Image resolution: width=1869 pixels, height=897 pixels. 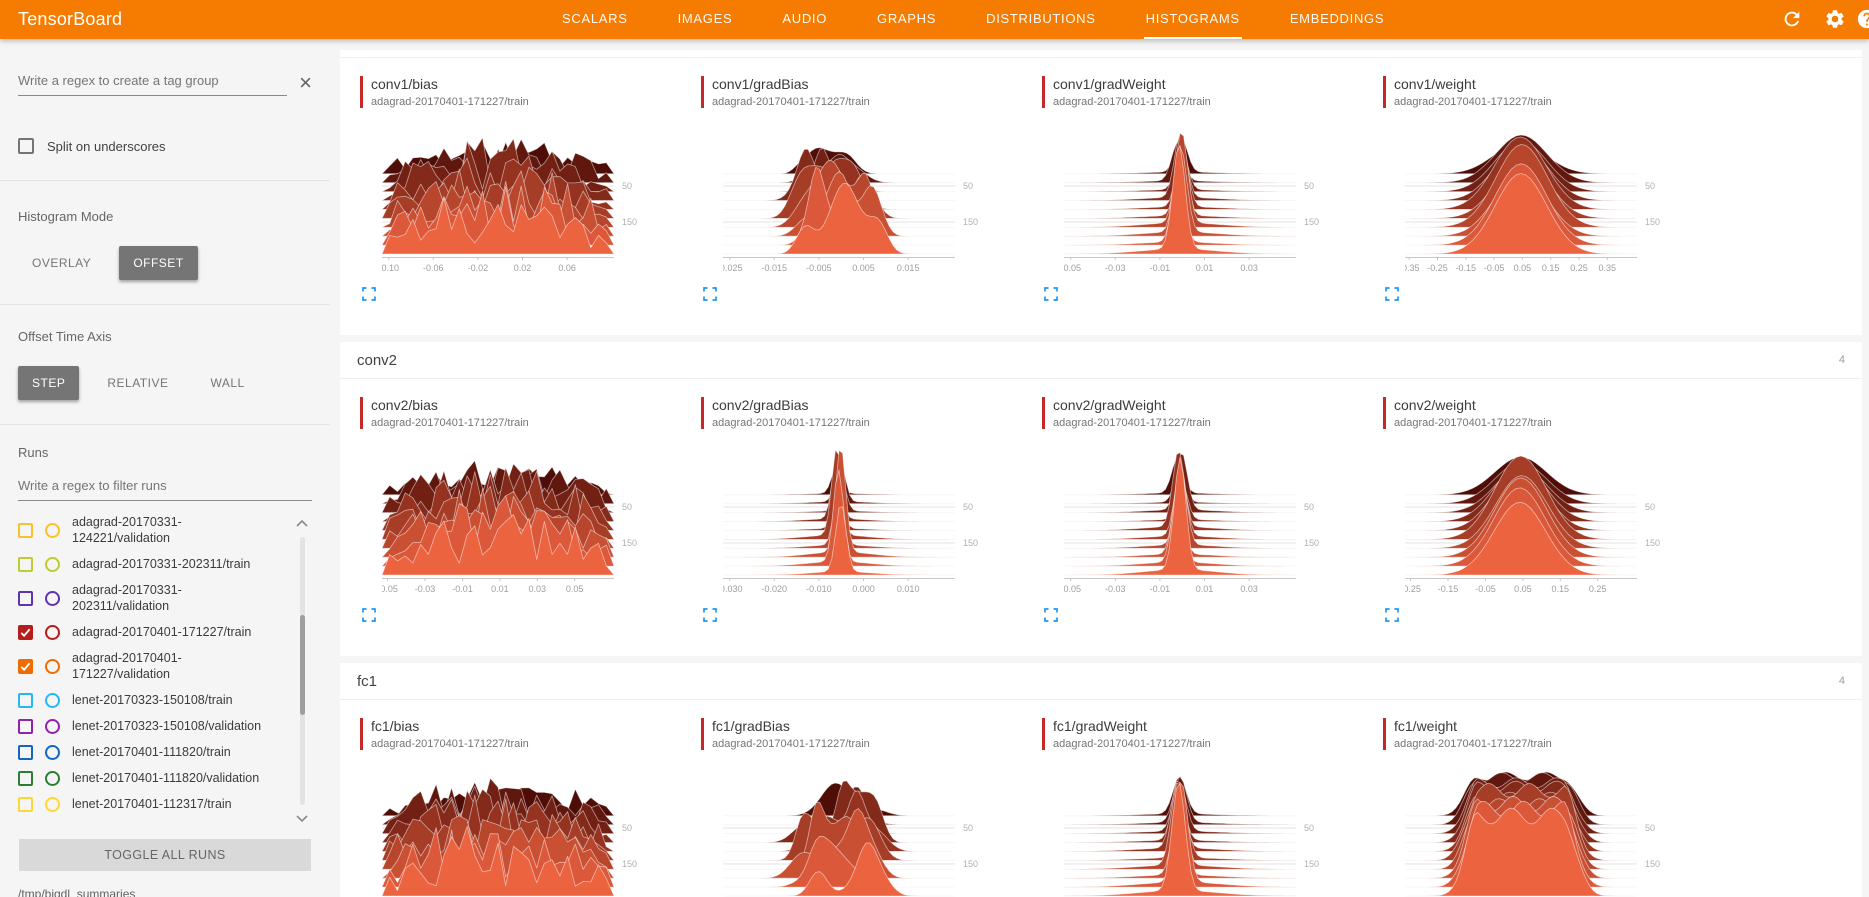 I want to click on chart-title: conv2/weight, so click(x=1435, y=405).